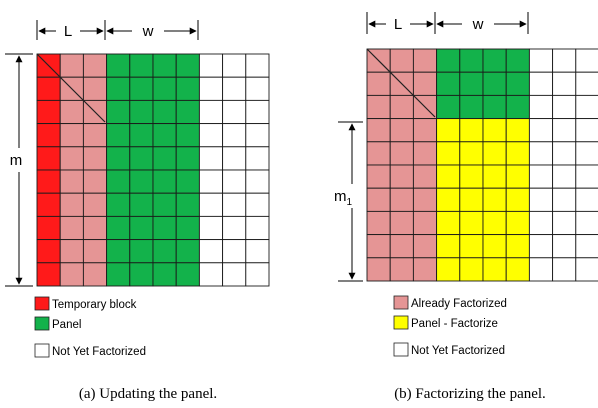 This screenshot has height=408, width=598. What do you see at coordinates (94, 305) in the screenshot?
I see `legend-label-temporary-block: Temporary block` at bounding box center [94, 305].